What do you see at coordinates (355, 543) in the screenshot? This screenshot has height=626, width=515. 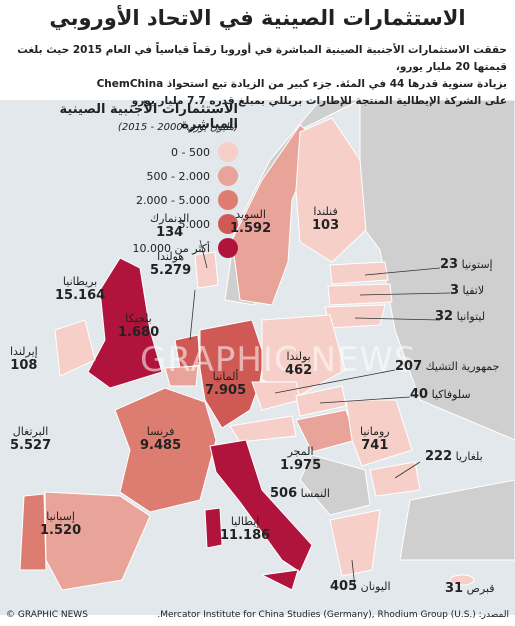 I see `greece` at bounding box center [355, 543].